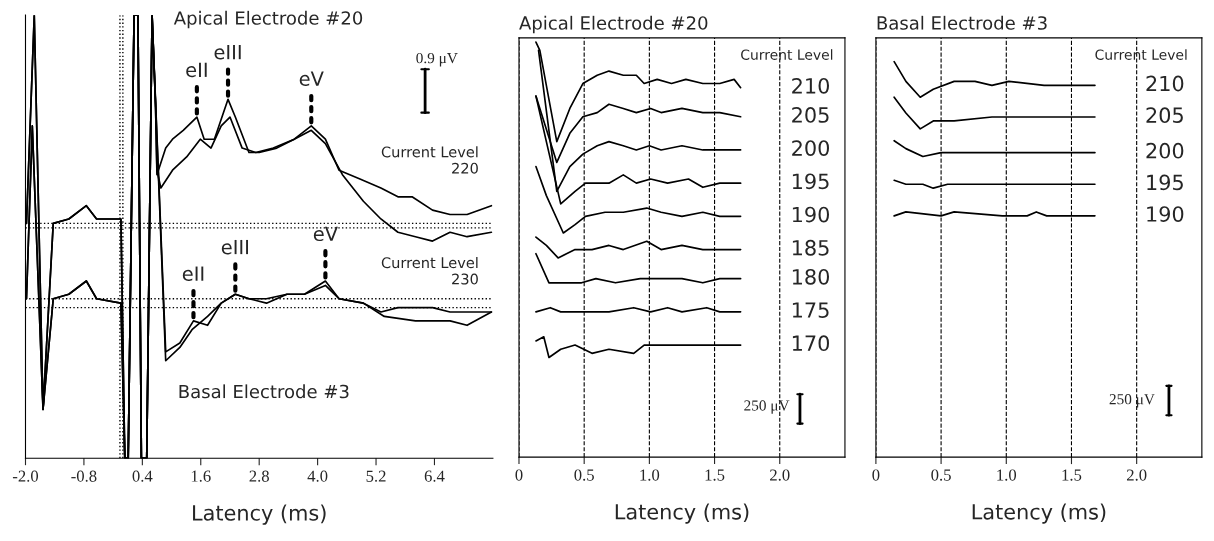 Image resolution: width=1214 pixels, height=541 pixels. Describe the element at coordinates (264, 391) in the screenshot. I see `annotation: Basal Electrode #3` at that location.